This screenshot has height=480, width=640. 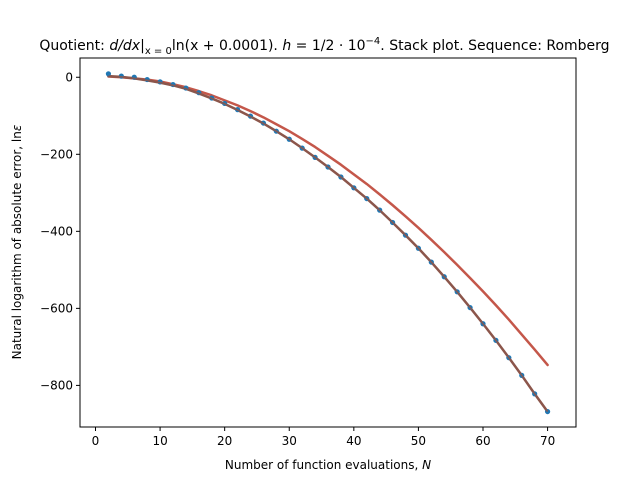 I want to click on x-tick-label: 30, so click(x=289, y=441).